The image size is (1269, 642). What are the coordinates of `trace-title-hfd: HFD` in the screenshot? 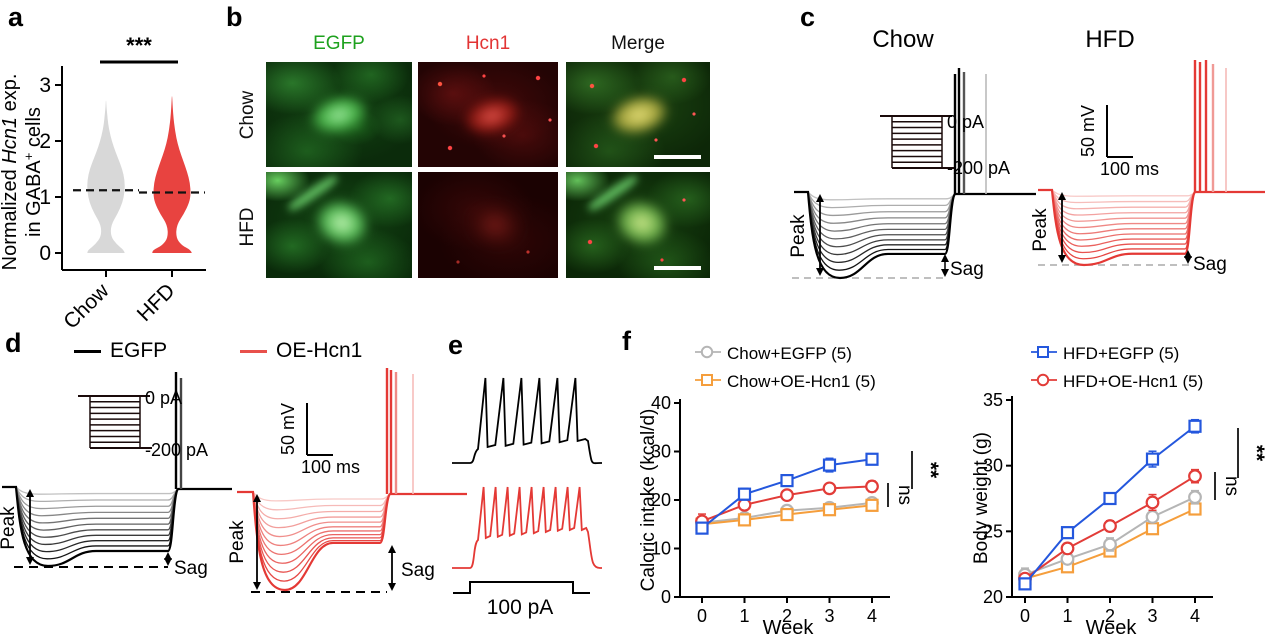 It's located at (1110, 39).